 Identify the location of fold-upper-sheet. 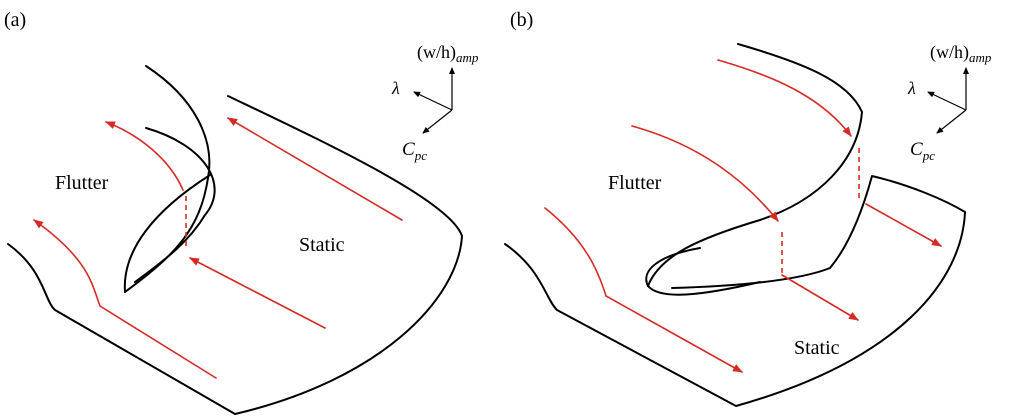
(755, 169).